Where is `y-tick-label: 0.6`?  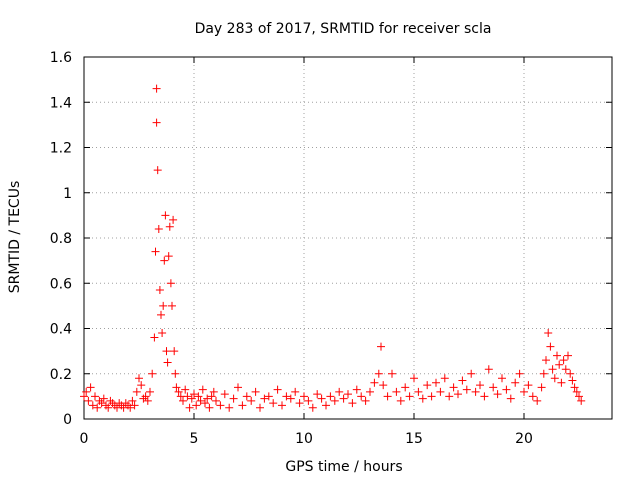 y-tick-label: 0.6 is located at coordinates (61, 284).